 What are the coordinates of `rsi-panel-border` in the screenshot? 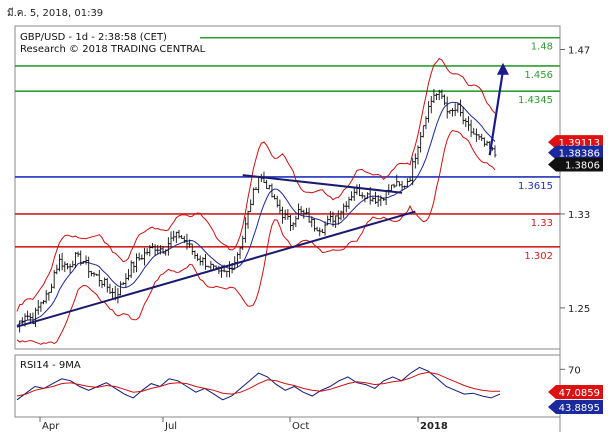 It's located at (287, 386).